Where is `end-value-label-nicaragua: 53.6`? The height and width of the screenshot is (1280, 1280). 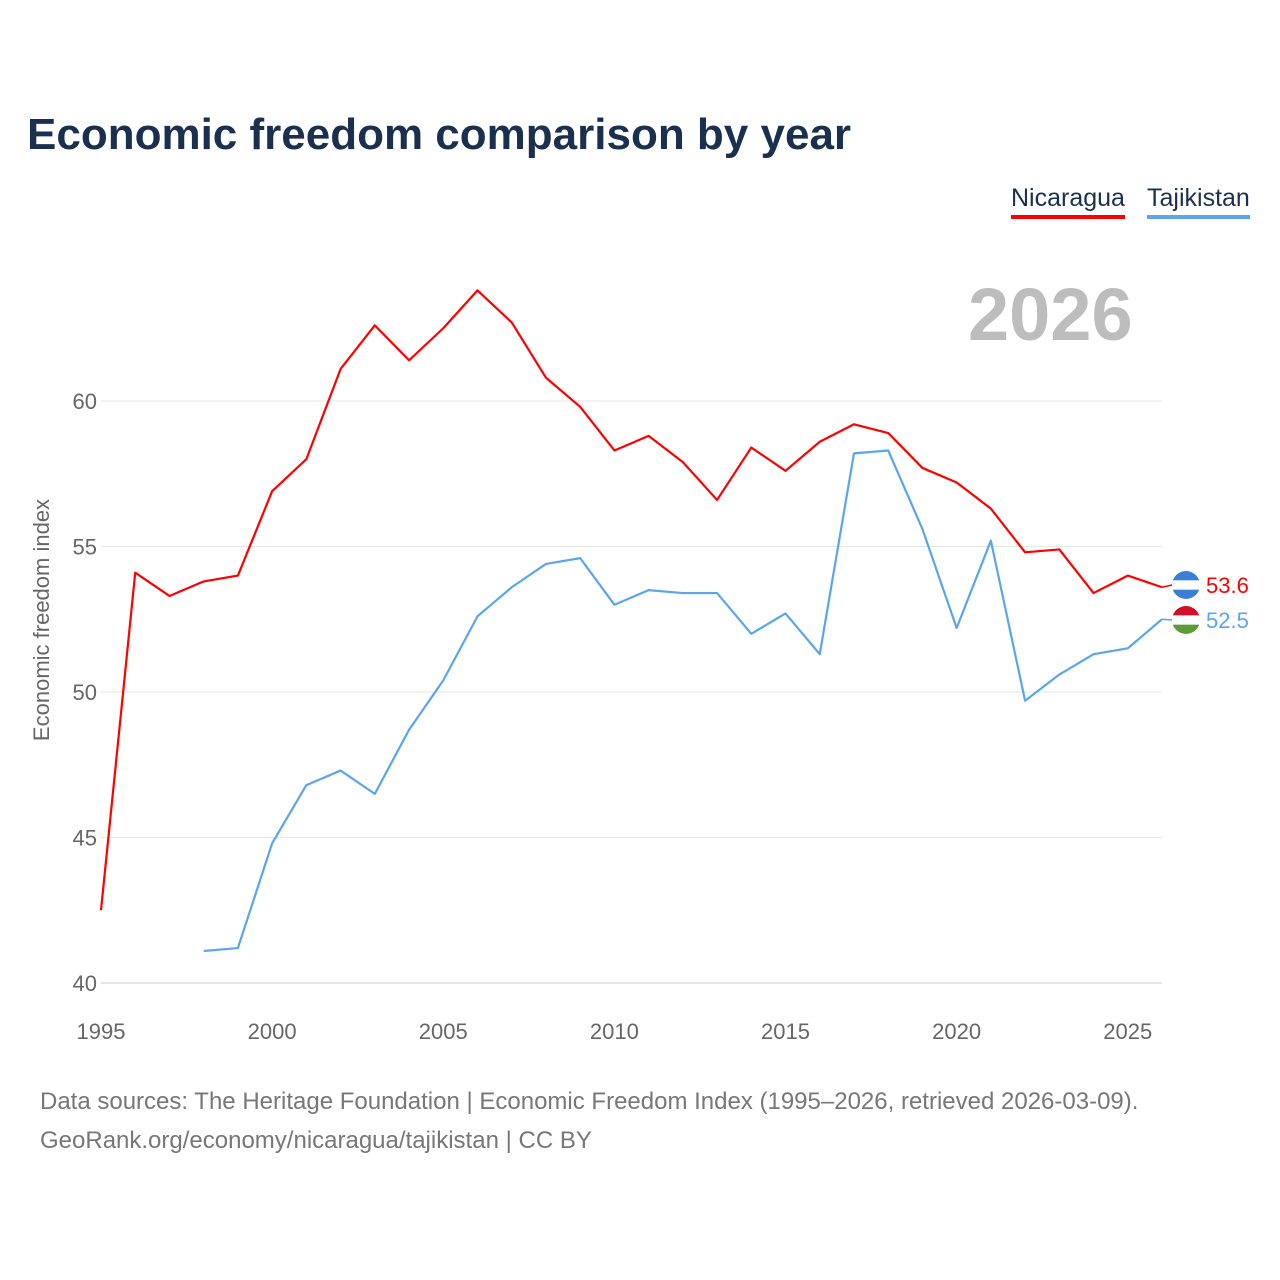
end-value-label-nicaragua: 53.6 is located at coordinates (1227, 585).